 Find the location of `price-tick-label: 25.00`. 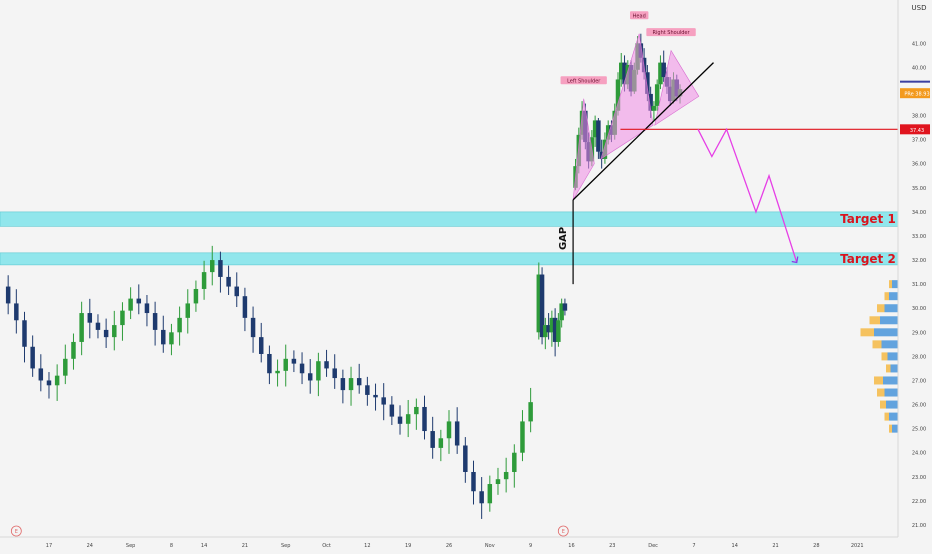

price-tick-label: 25.00 is located at coordinates (919, 430).